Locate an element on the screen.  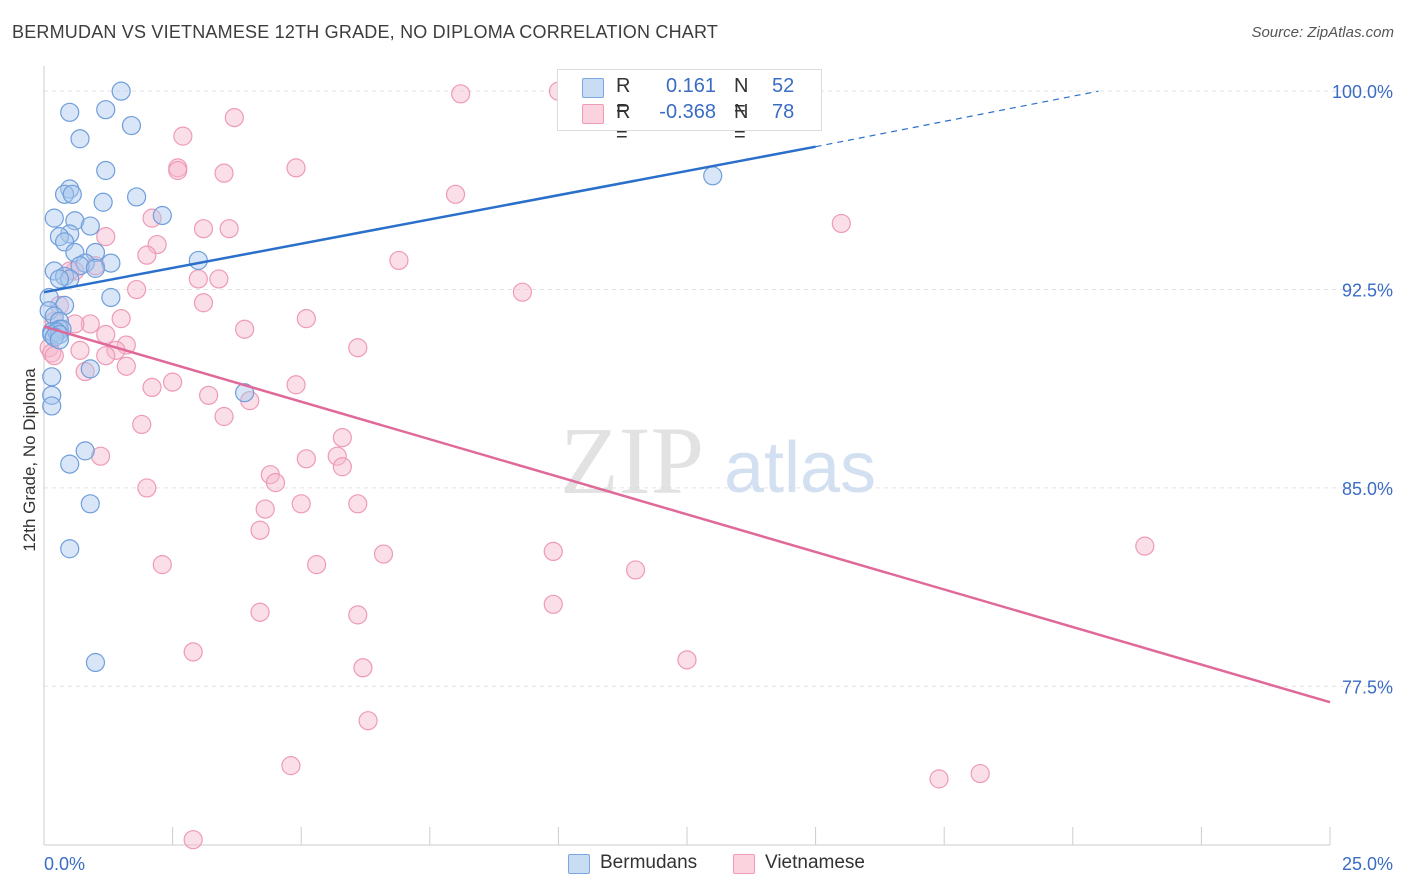
legend-n-value: 52 is located at coordinates (783, 86).